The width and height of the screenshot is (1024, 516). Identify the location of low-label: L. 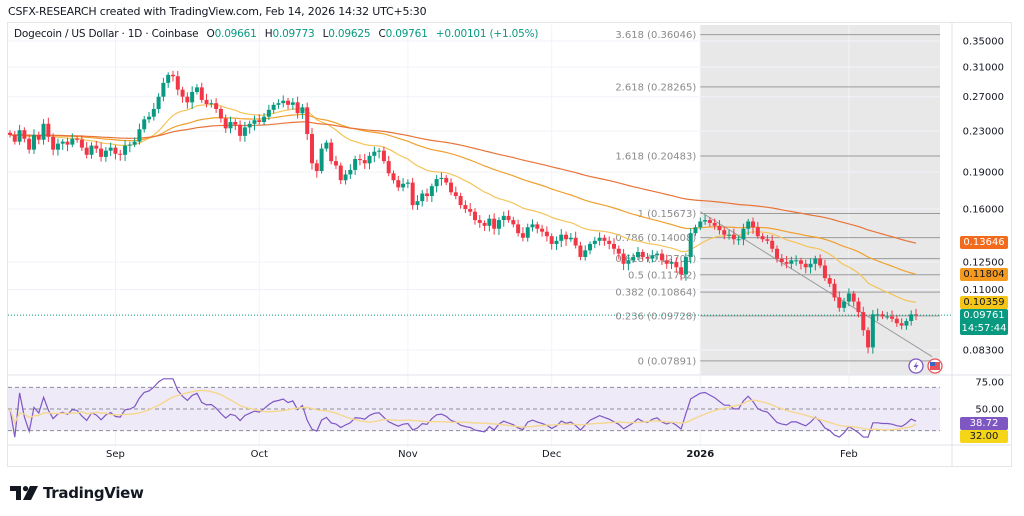
(325, 34).